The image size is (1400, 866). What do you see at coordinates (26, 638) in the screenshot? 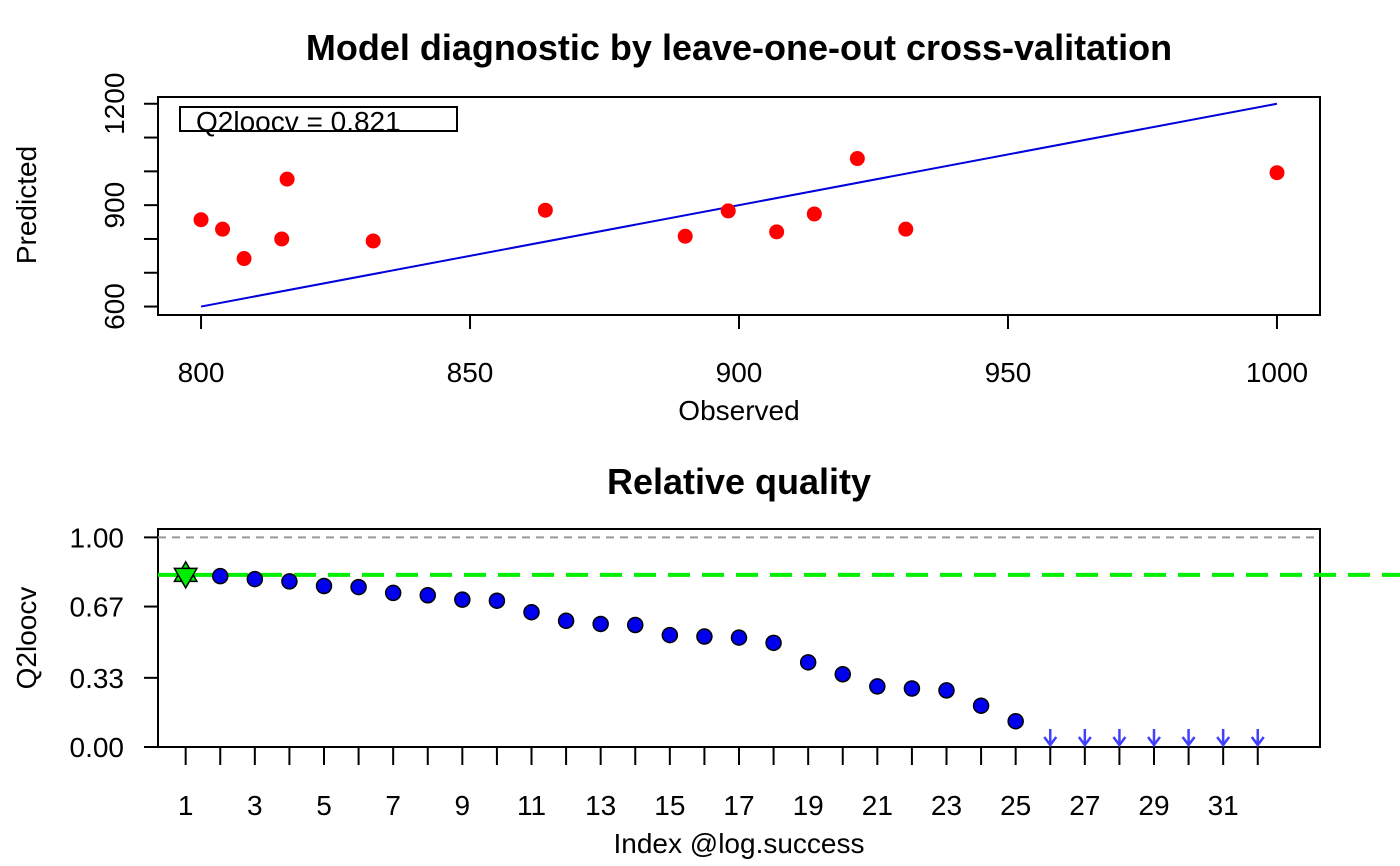
I see `quality-y-label: Q2loocv` at bounding box center [26, 638].